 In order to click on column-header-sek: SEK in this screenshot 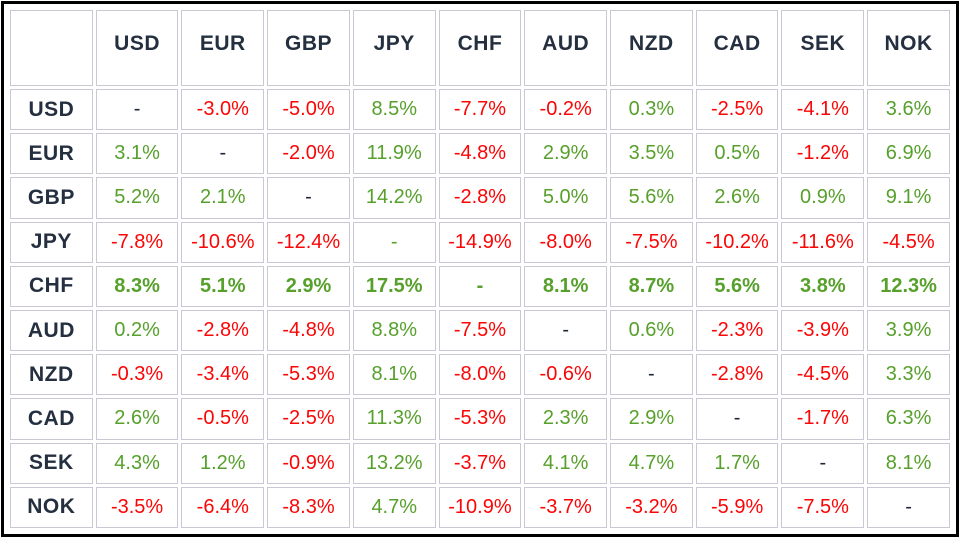, I will do `click(823, 48)`.